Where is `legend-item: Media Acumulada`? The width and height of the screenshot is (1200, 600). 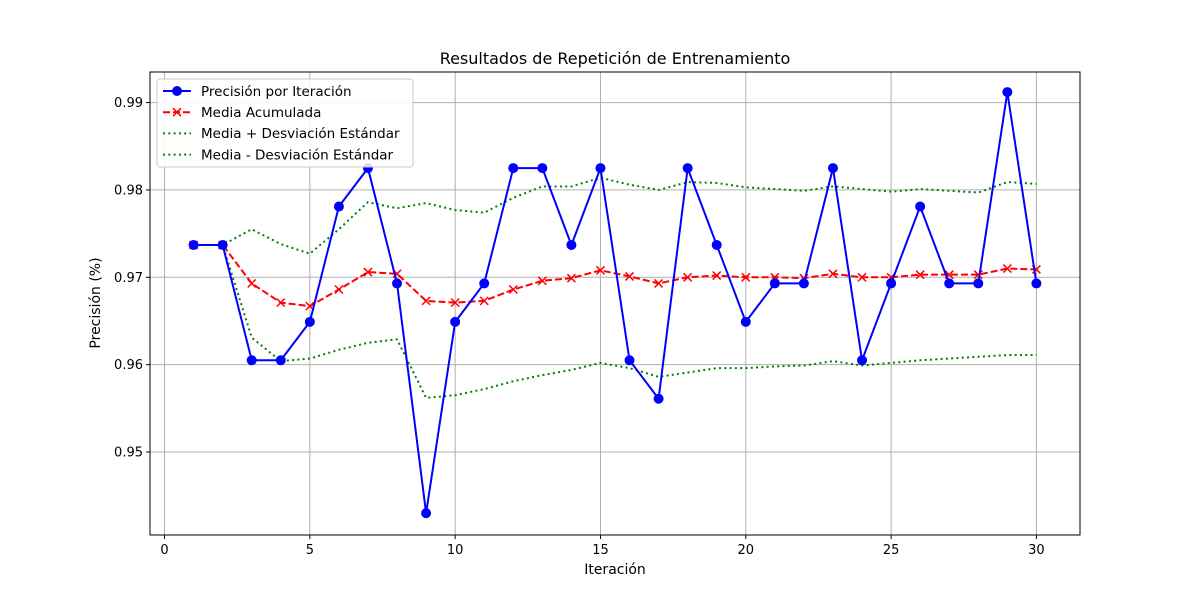 legend-item: Media Acumulada is located at coordinates (242, 113).